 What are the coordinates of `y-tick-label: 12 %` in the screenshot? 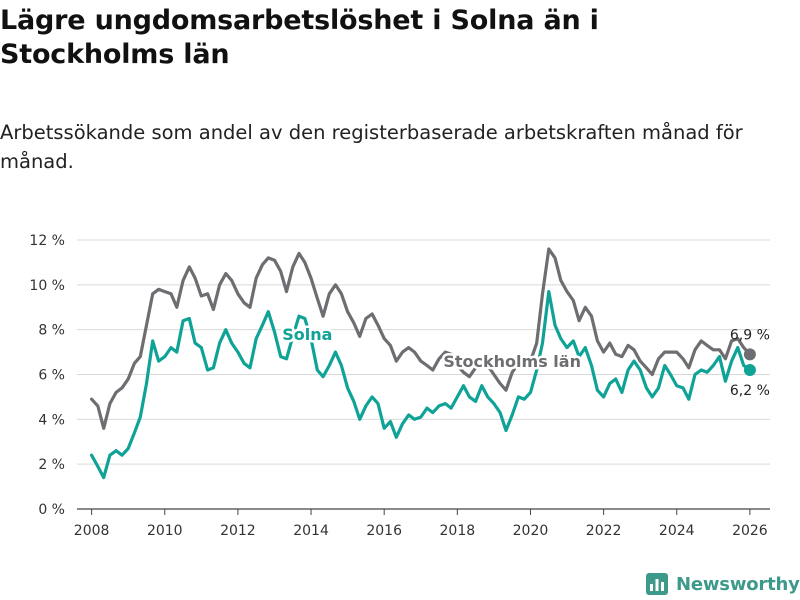 It's located at (47, 241).